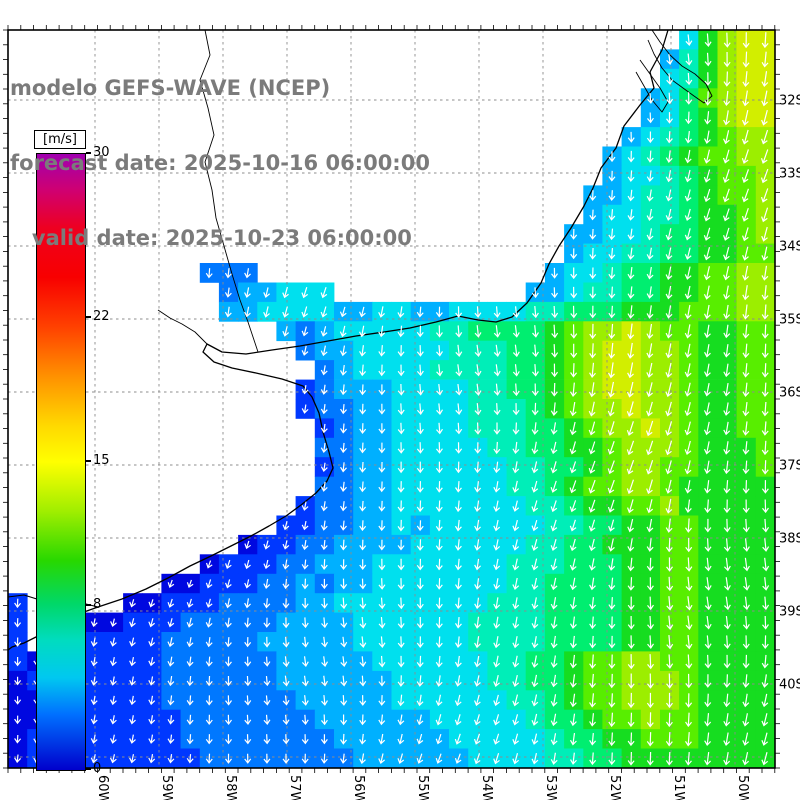 This screenshot has width=800, height=800. I want to click on longitude-label: 50W, so click(742, 787).